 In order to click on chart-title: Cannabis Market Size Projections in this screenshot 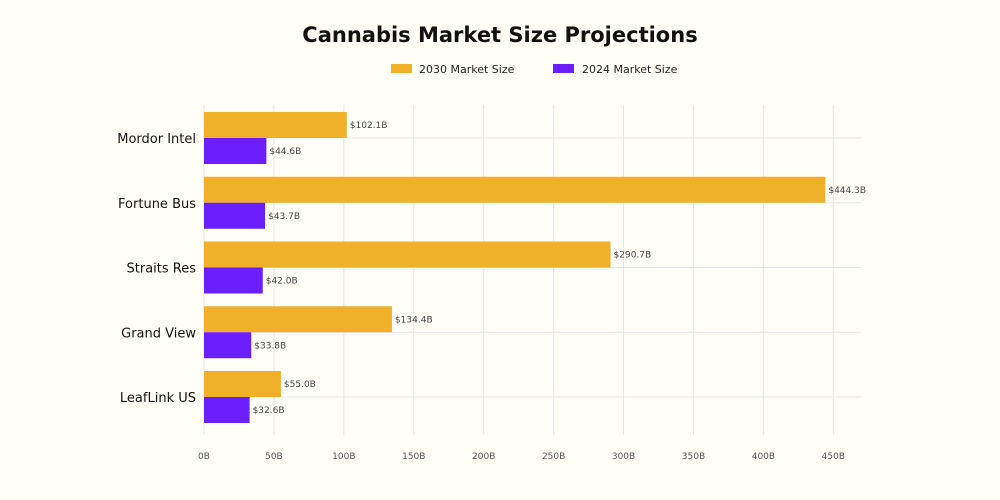, I will do `click(499, 35)`.